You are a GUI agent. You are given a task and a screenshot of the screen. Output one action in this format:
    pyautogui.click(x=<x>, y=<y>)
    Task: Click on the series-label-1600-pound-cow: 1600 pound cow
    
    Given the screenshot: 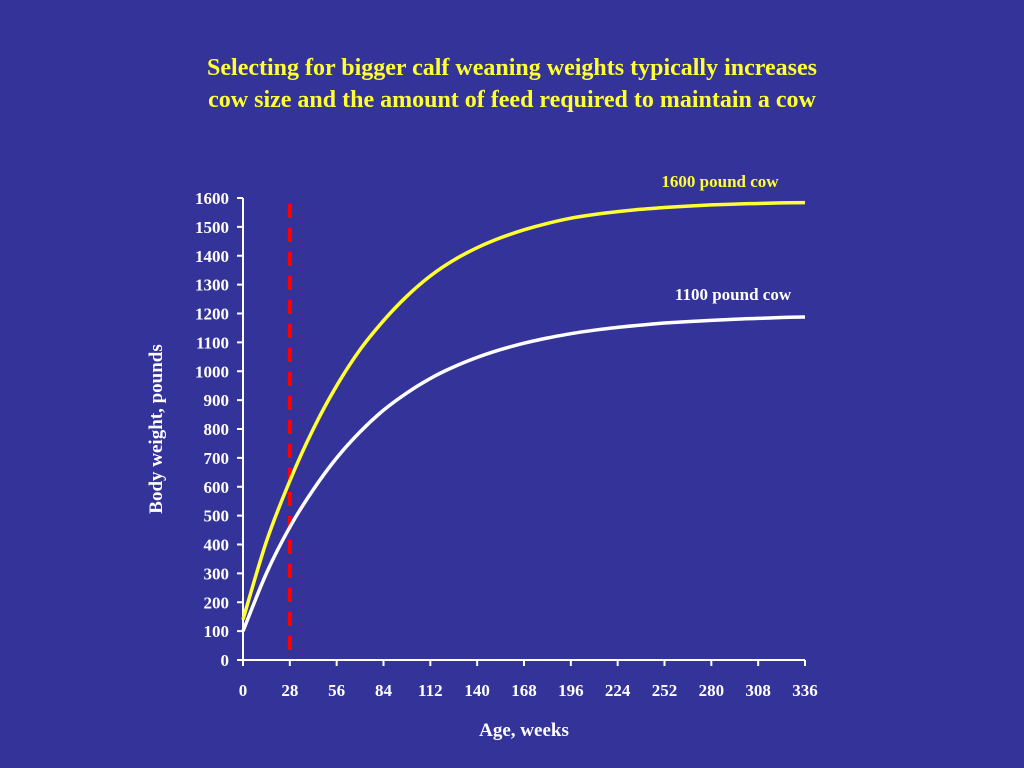 What is the action you would take?
    pyautogui.click(x=720, y=181)
    